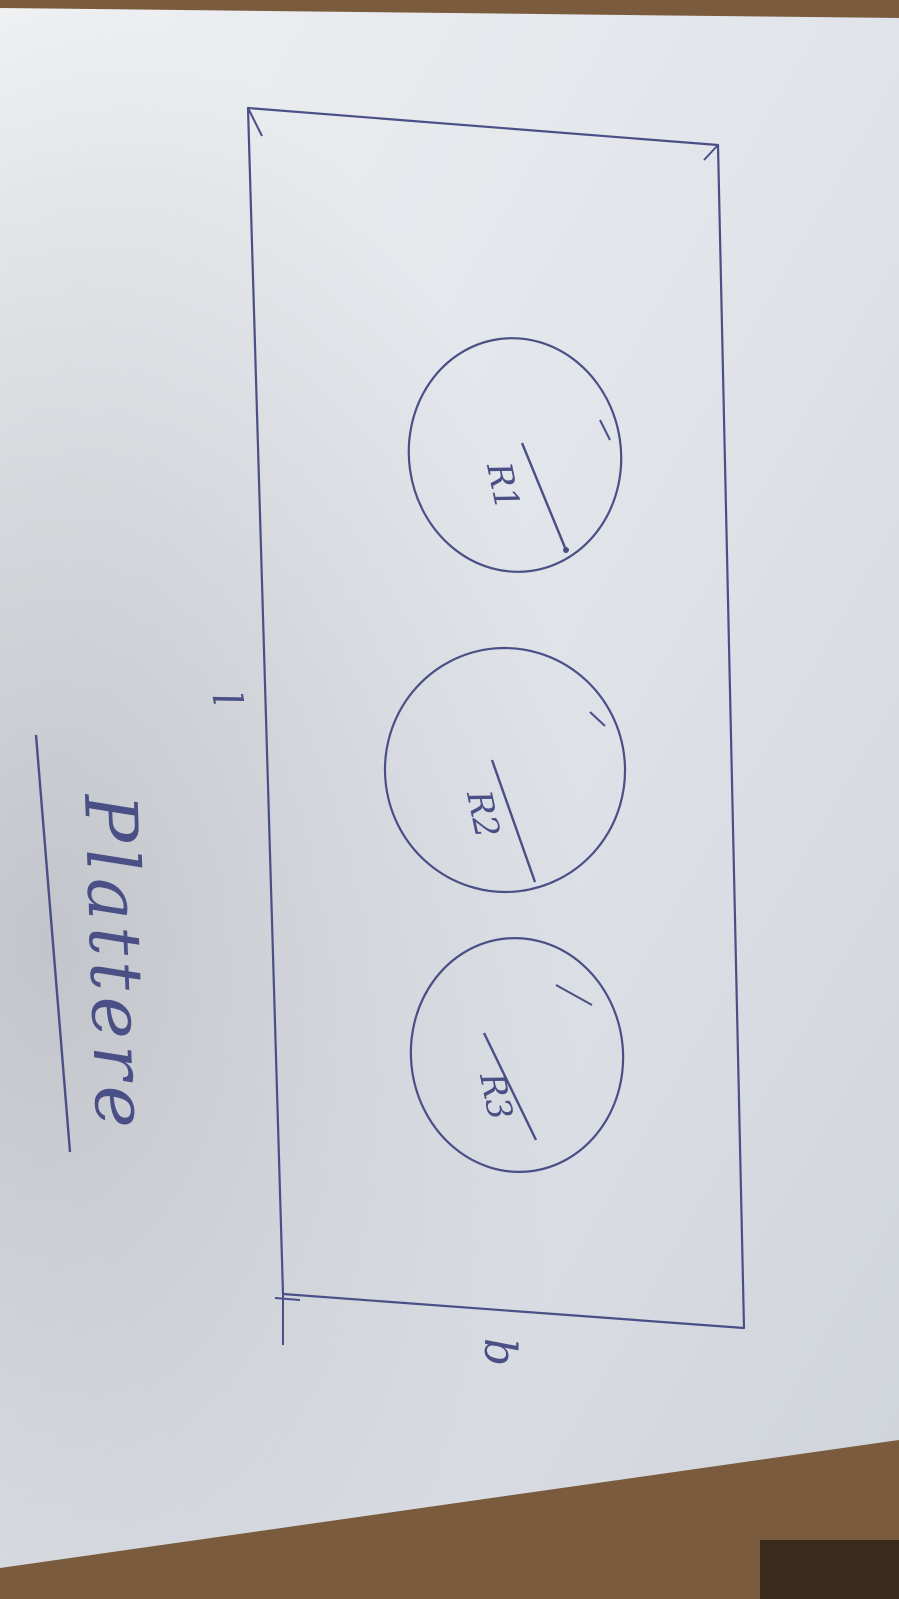 The image size is (899, 1599). I want to click on desk-corner-shadow, so click(829, 1569).